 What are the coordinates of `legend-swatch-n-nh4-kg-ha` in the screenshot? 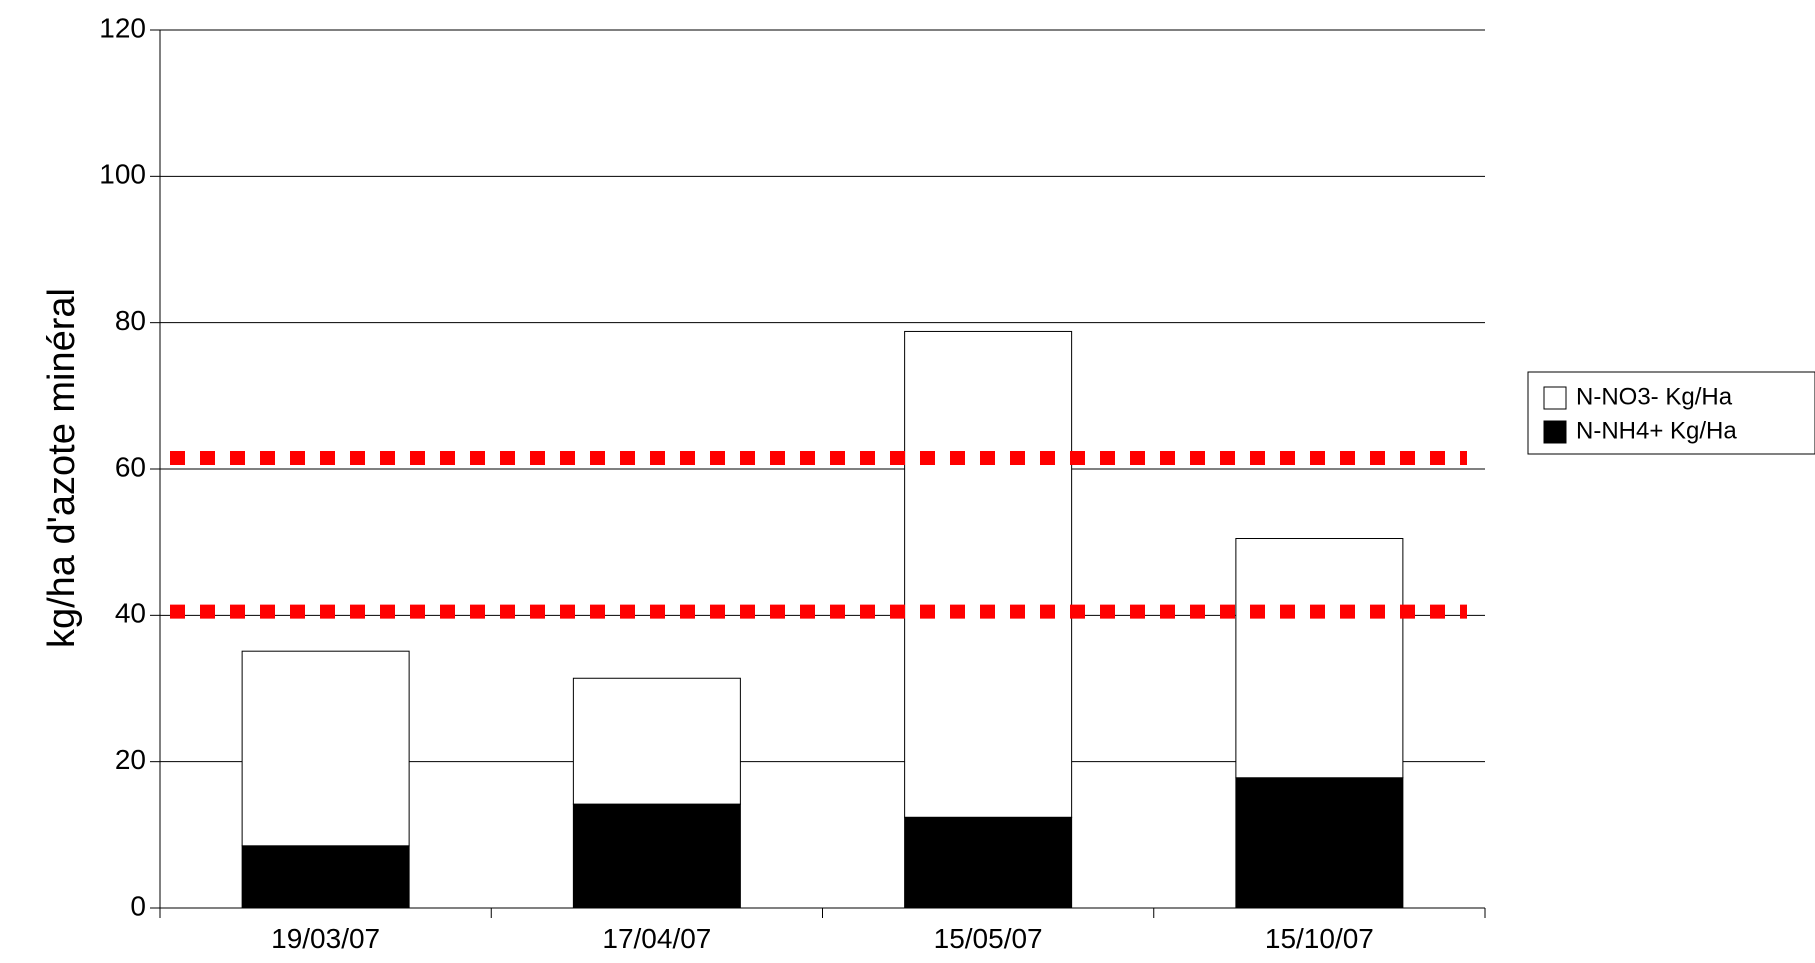 It's located at (1555, 432).